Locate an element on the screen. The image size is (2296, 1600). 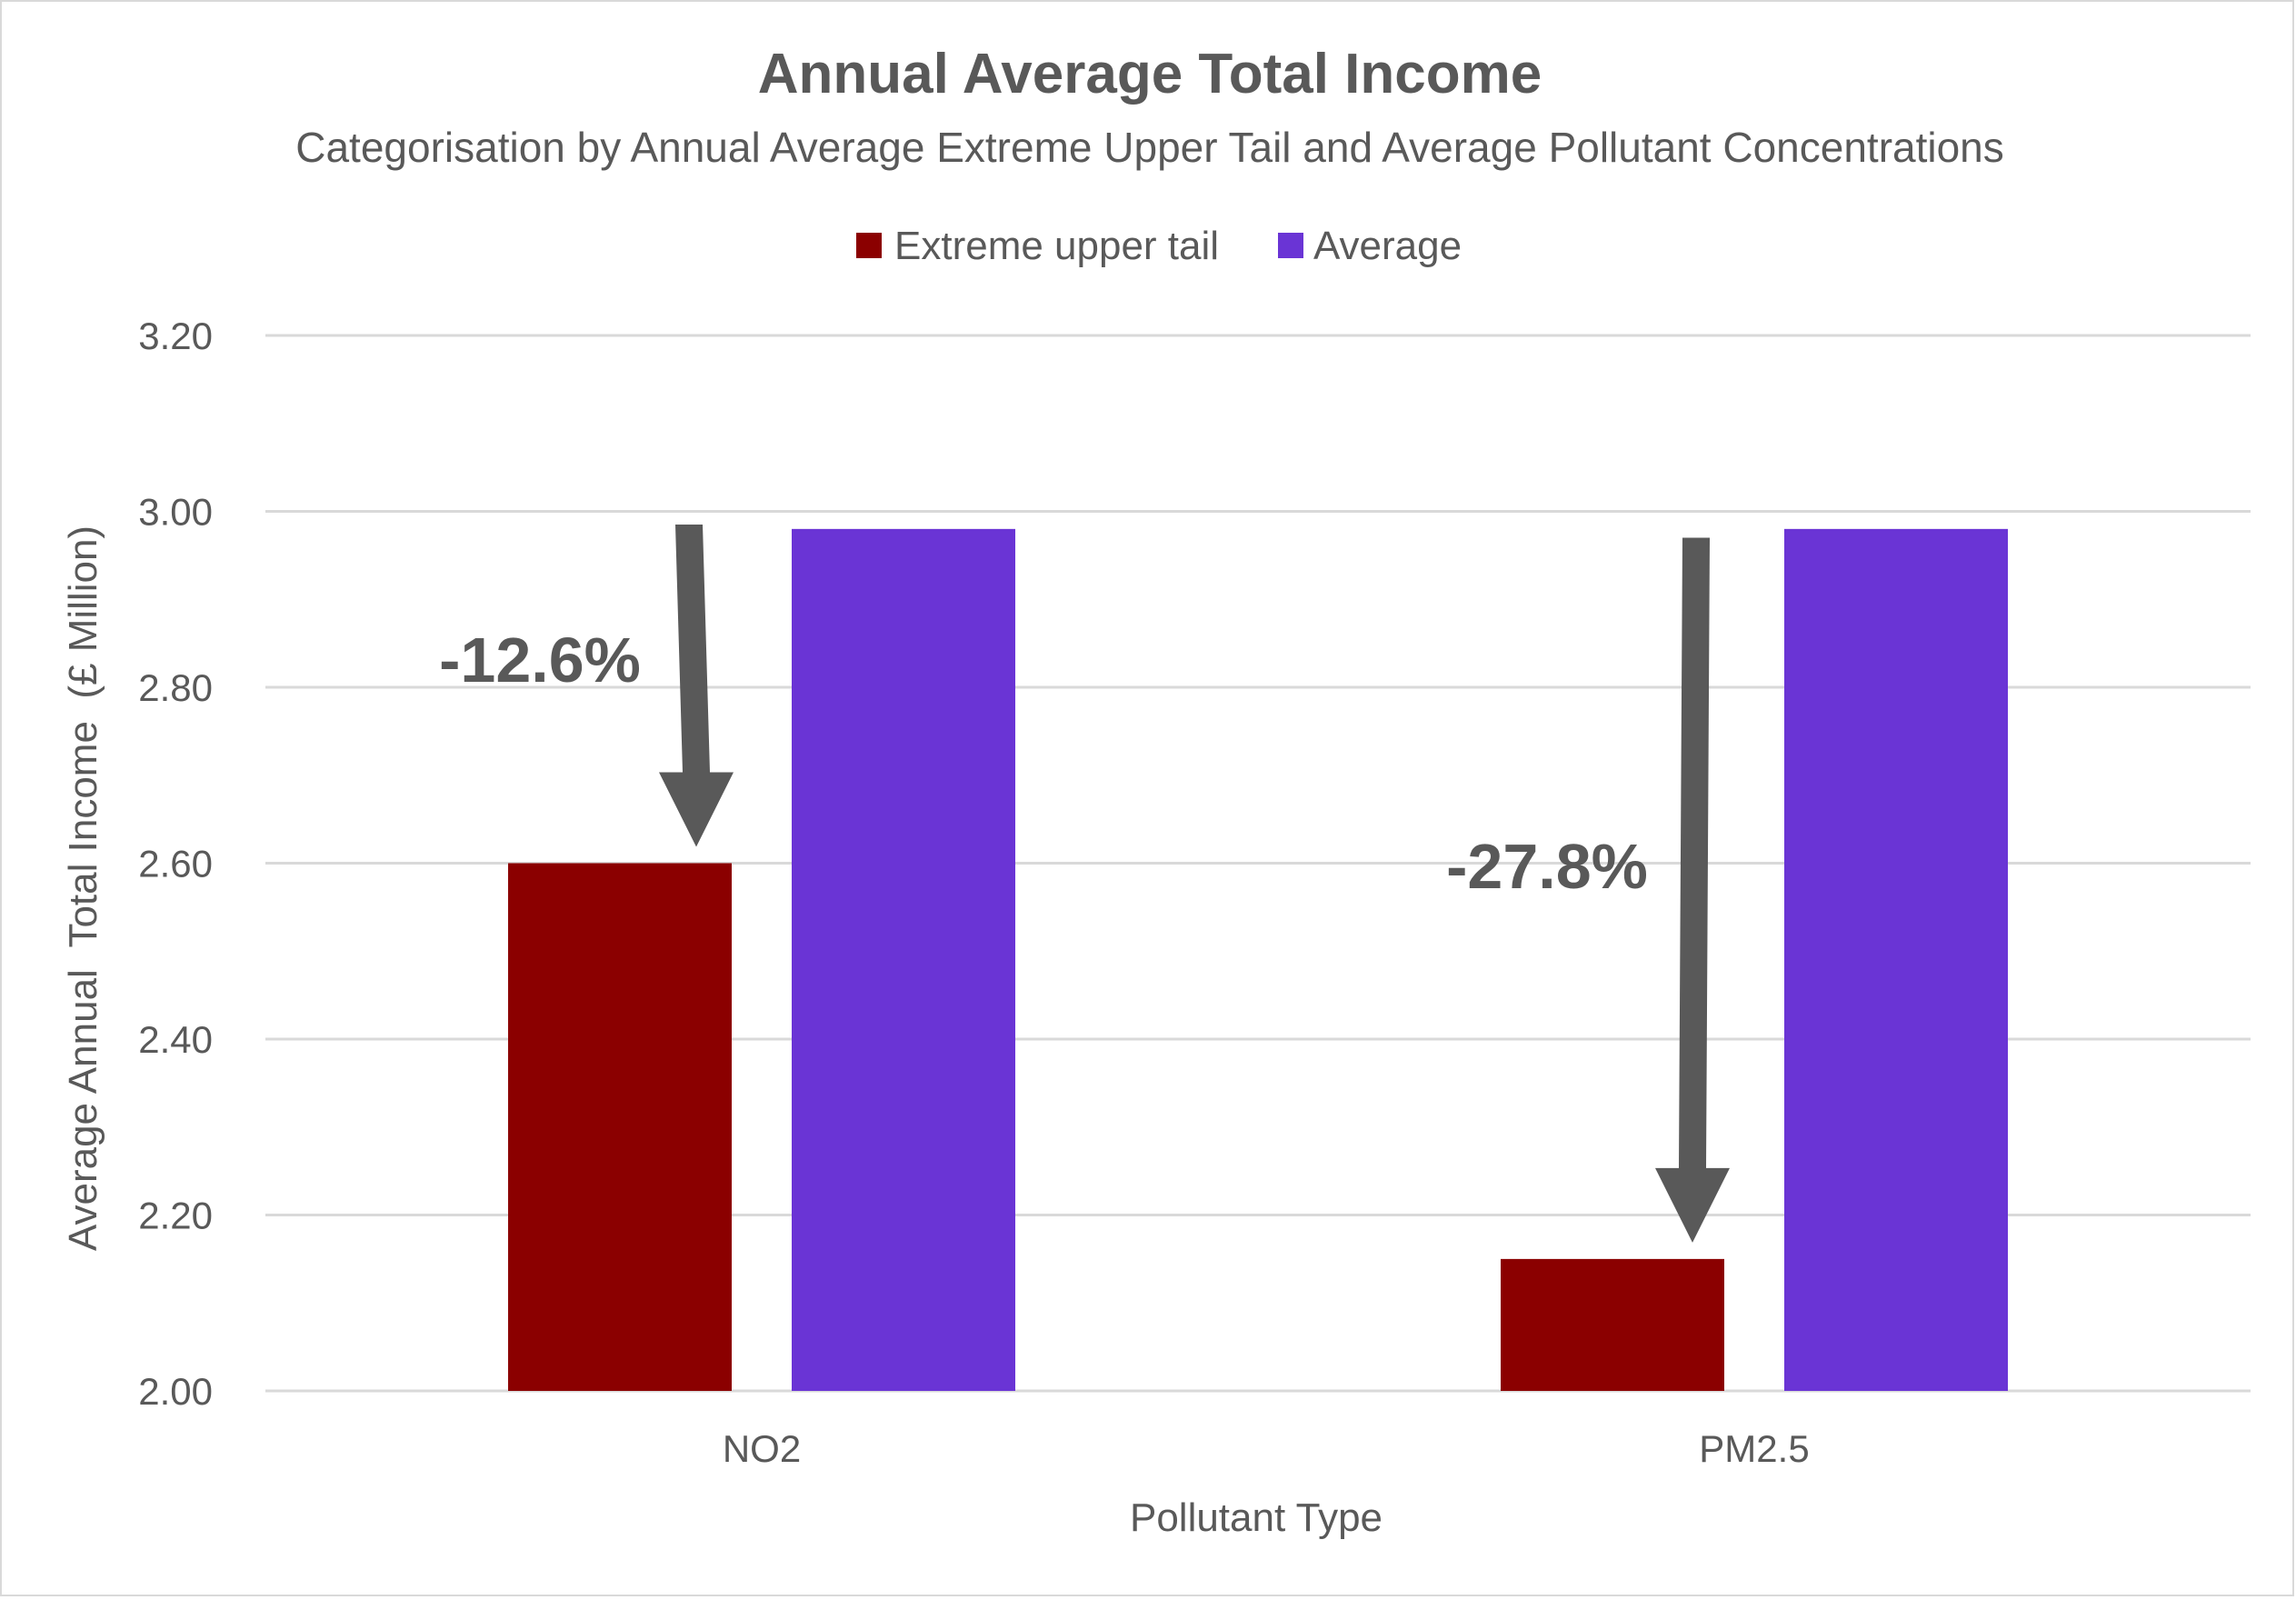
y-tick-label: 3.00 is located at coordinates (175, 512).